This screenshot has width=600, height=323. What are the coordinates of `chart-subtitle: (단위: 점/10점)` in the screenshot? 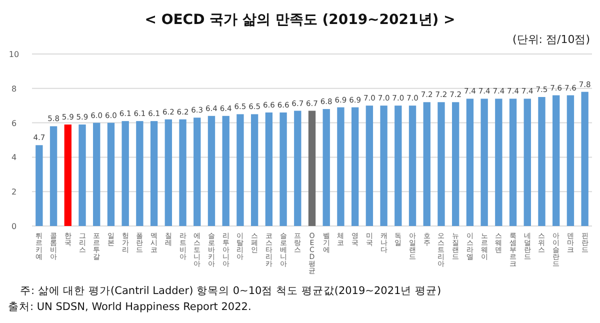 It's located at (551, 39).